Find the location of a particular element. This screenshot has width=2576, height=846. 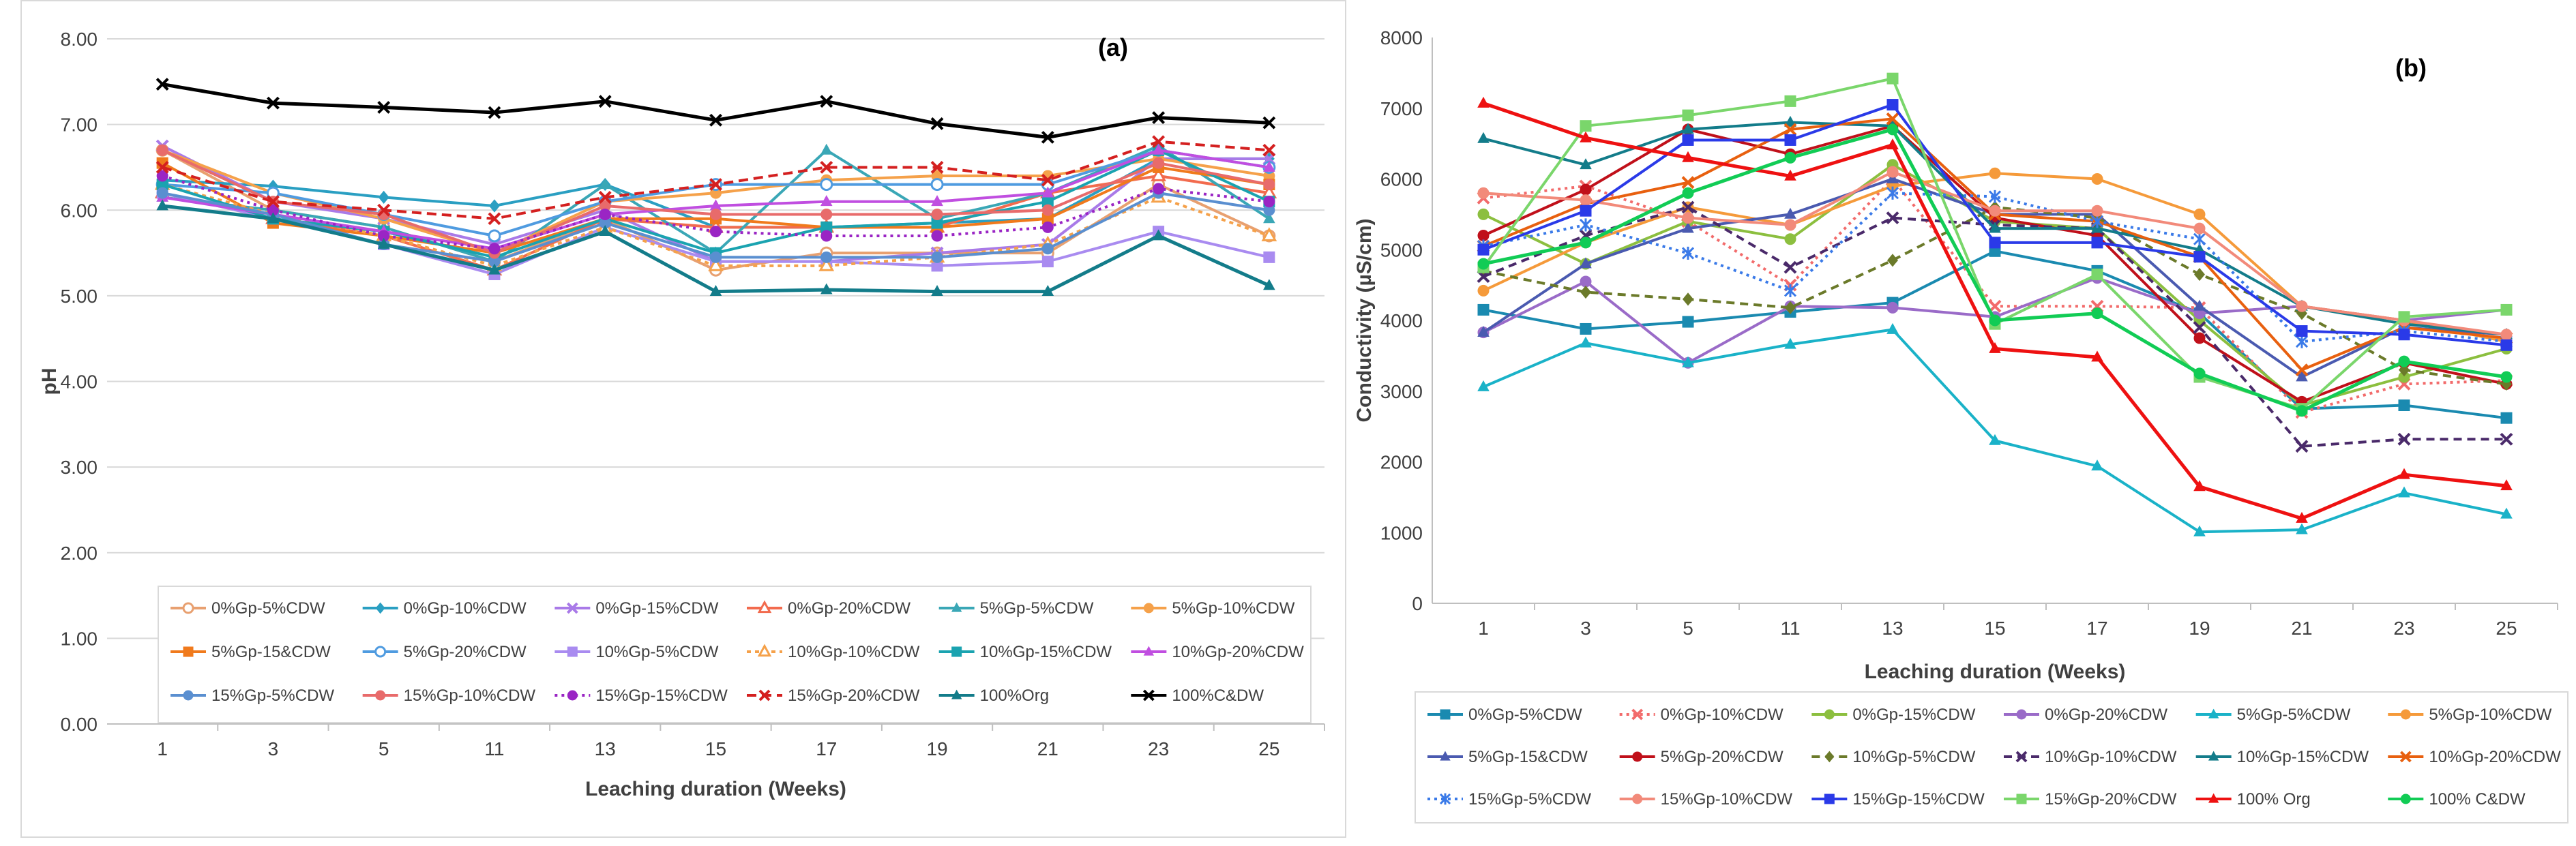

legend-item: 10%Gp-20%CDW is located at coordinates (2474, 757).